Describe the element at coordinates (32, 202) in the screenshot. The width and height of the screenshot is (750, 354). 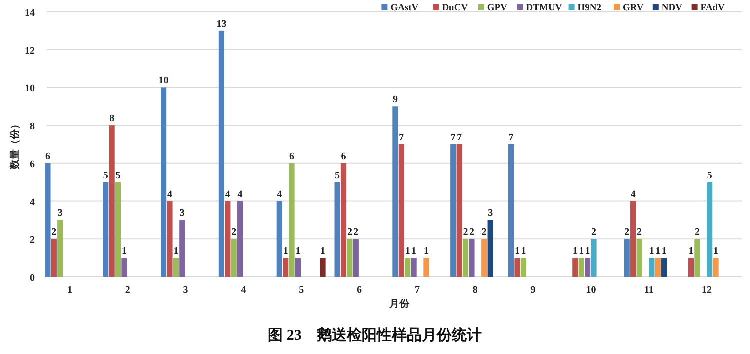
I see `y-tick-label: 4` at that location.